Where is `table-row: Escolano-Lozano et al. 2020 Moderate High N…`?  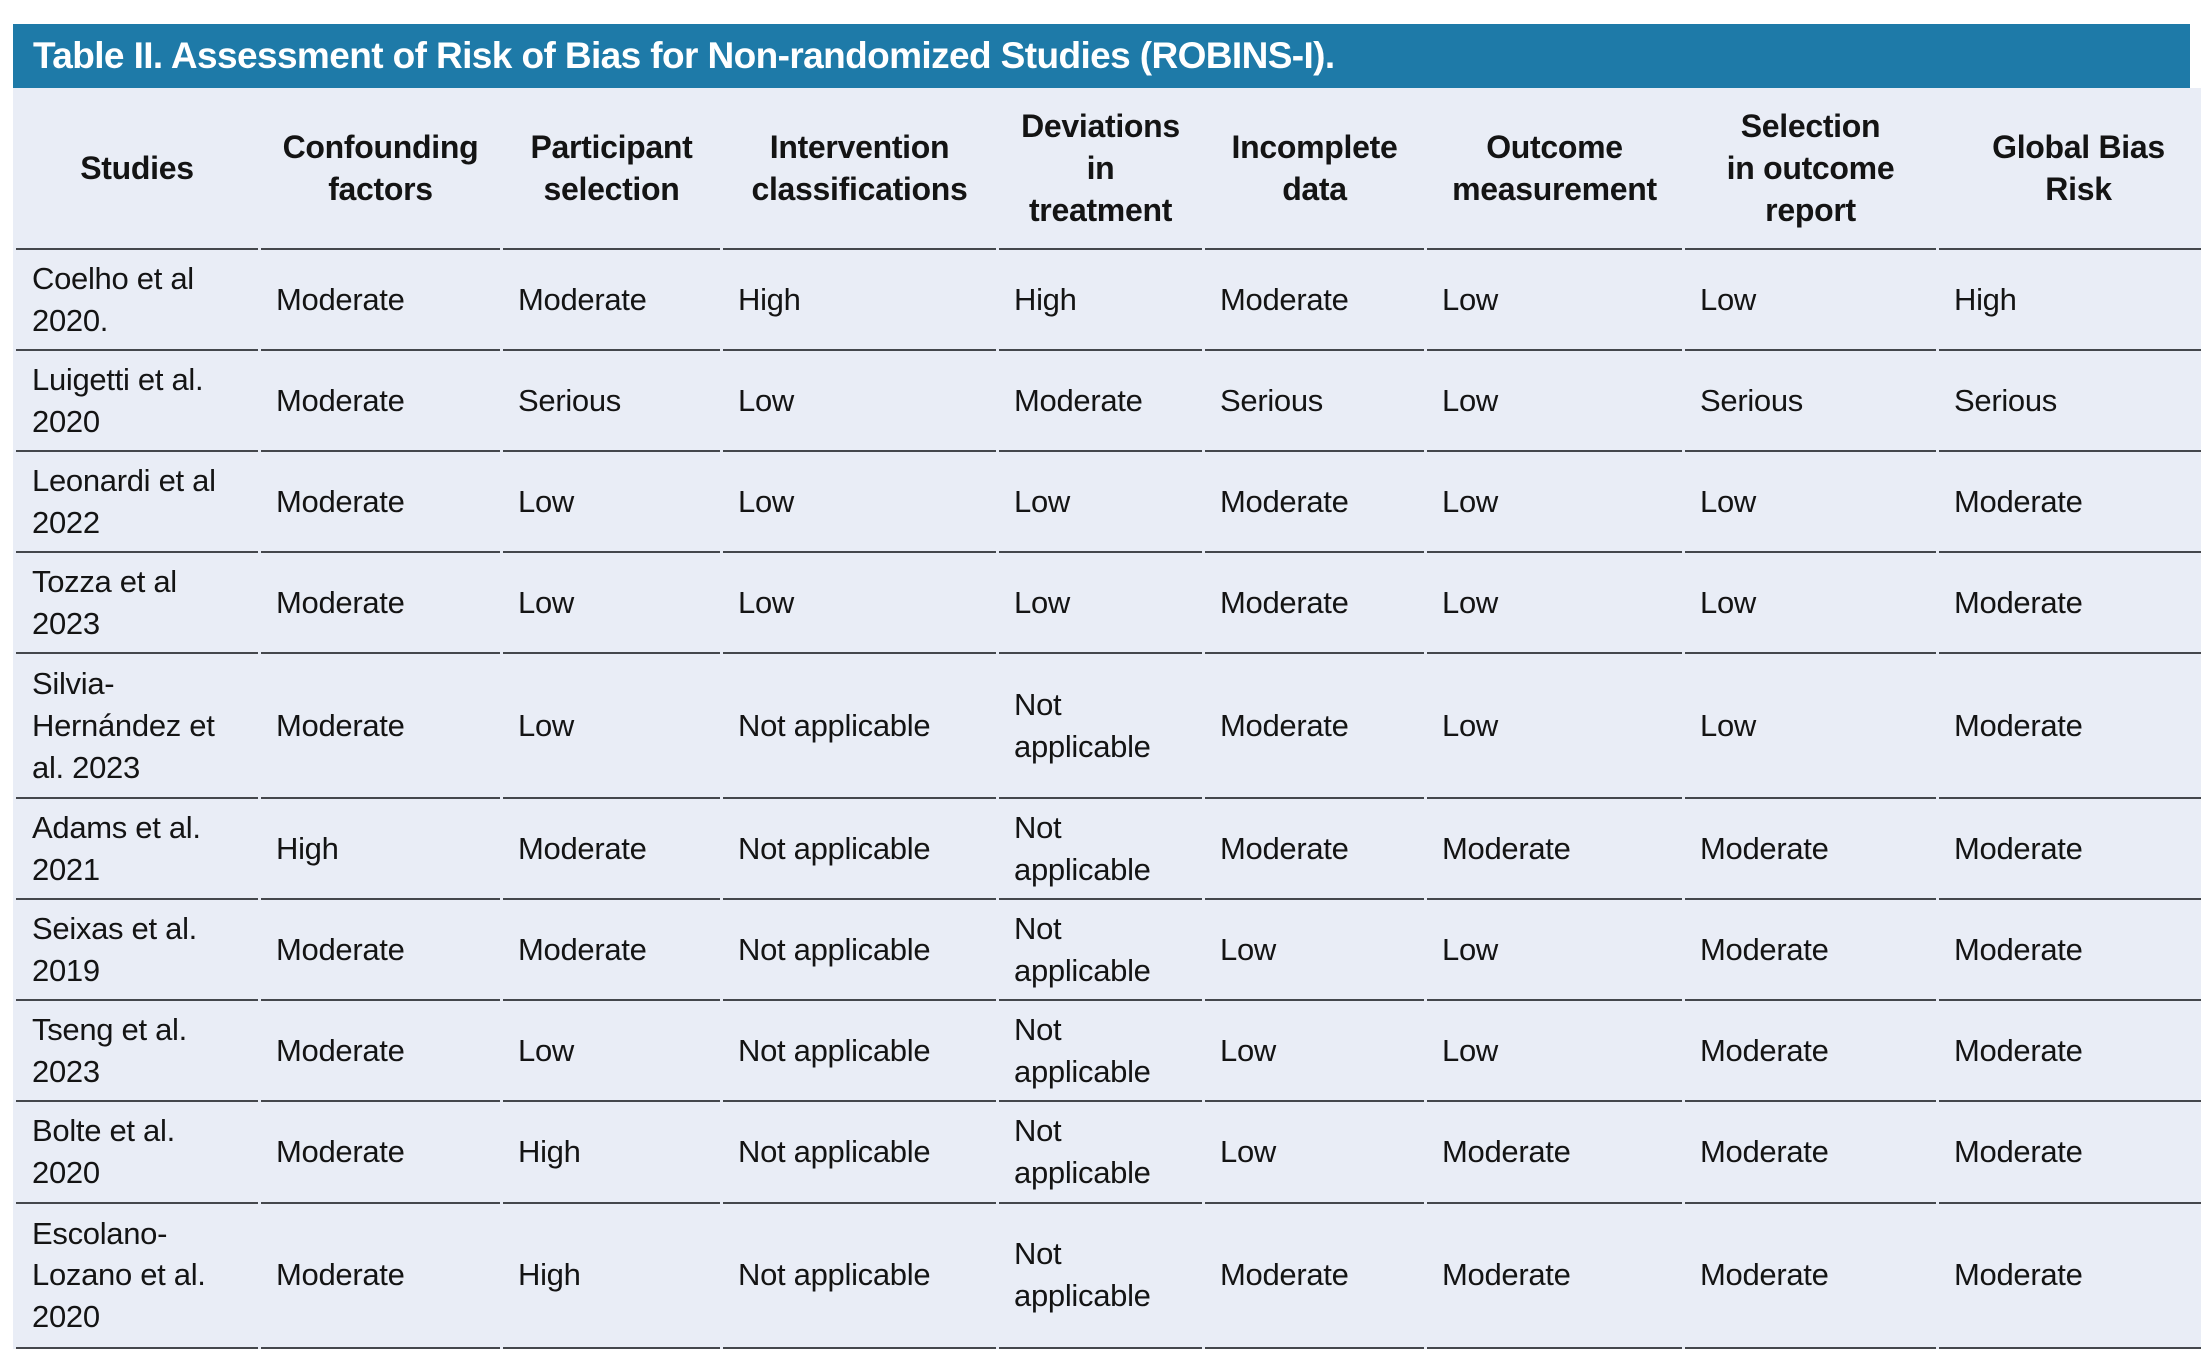
table-row: Escolano-Lozano et al. 2020 Moderate High N… is located at coordinates (1108, 1276).